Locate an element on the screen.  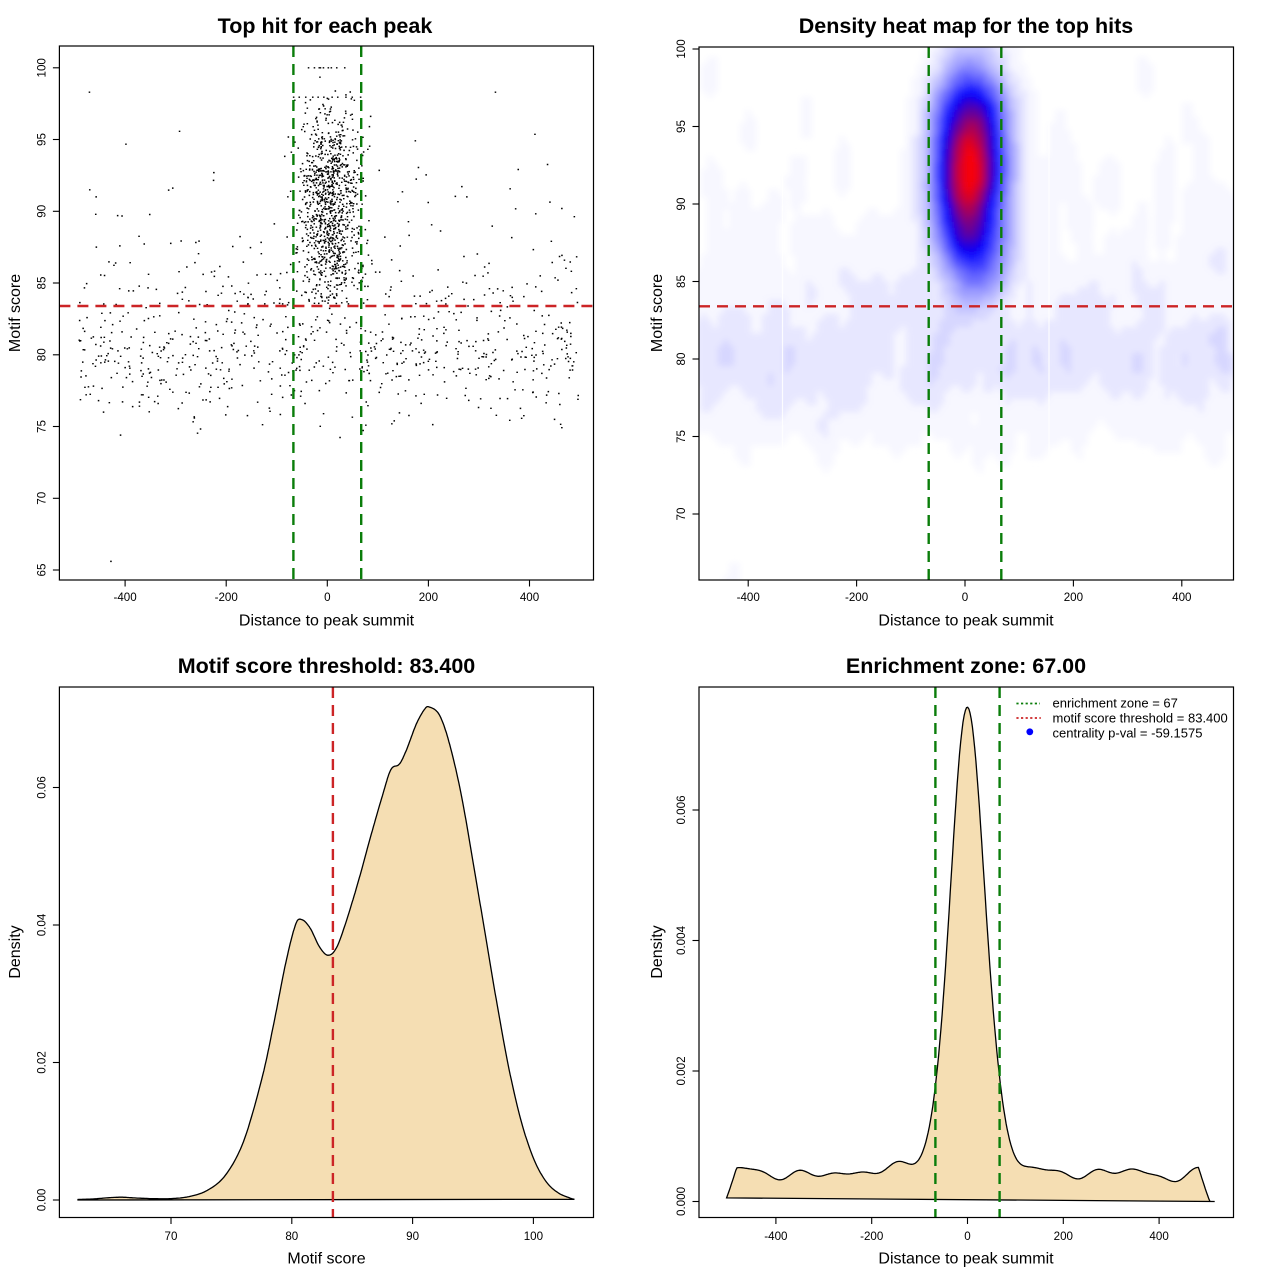
svg-text: Top hit for each peak is located at coordinates (325, 26).